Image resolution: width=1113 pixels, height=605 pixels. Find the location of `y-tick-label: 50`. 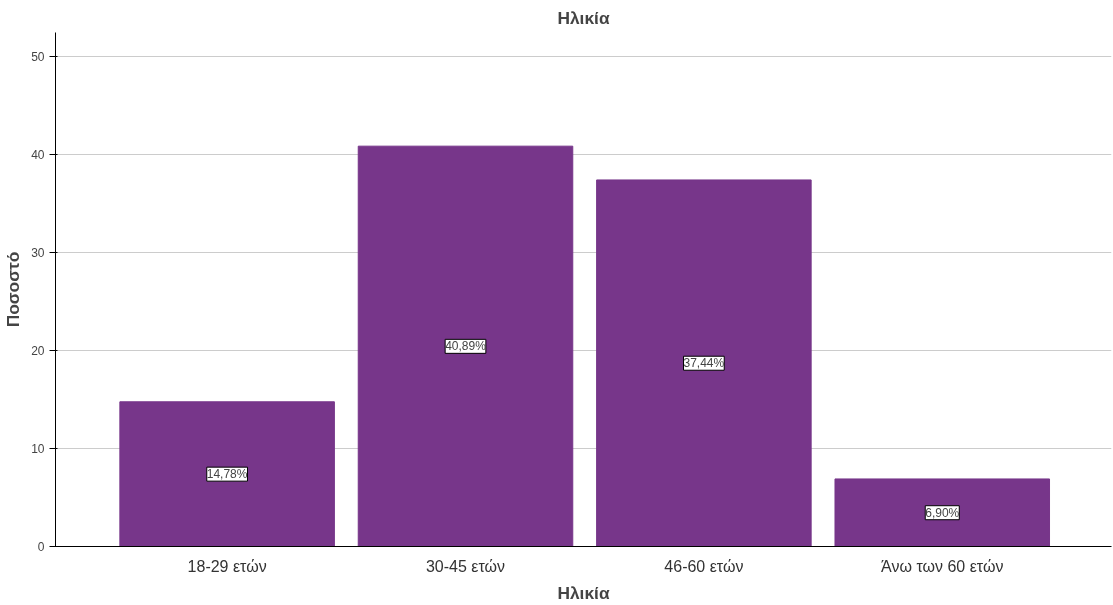

y-tick-label: 50 is located at coordinates (38, 57).